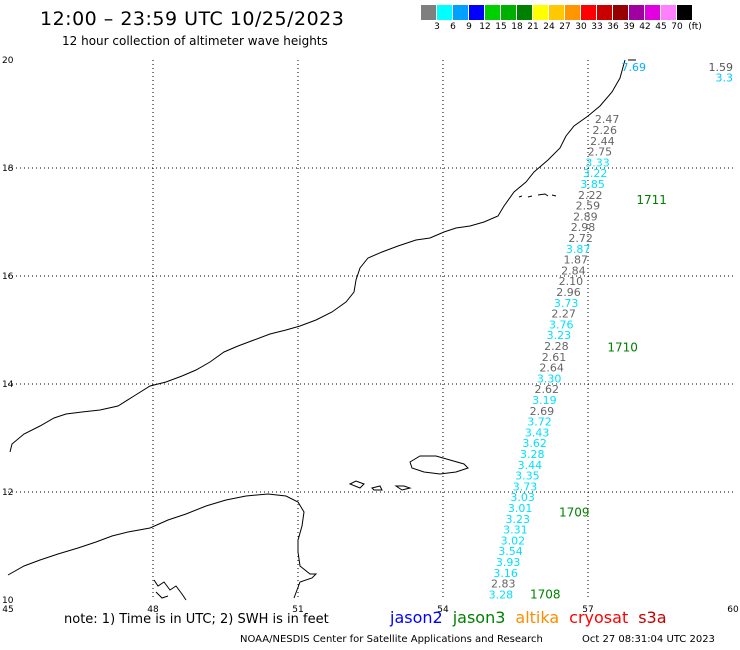  What do you see at coordinates (613, 27) in the screenshot?
I see `legend-tick-label: 36` at bounding box center [613, 27].